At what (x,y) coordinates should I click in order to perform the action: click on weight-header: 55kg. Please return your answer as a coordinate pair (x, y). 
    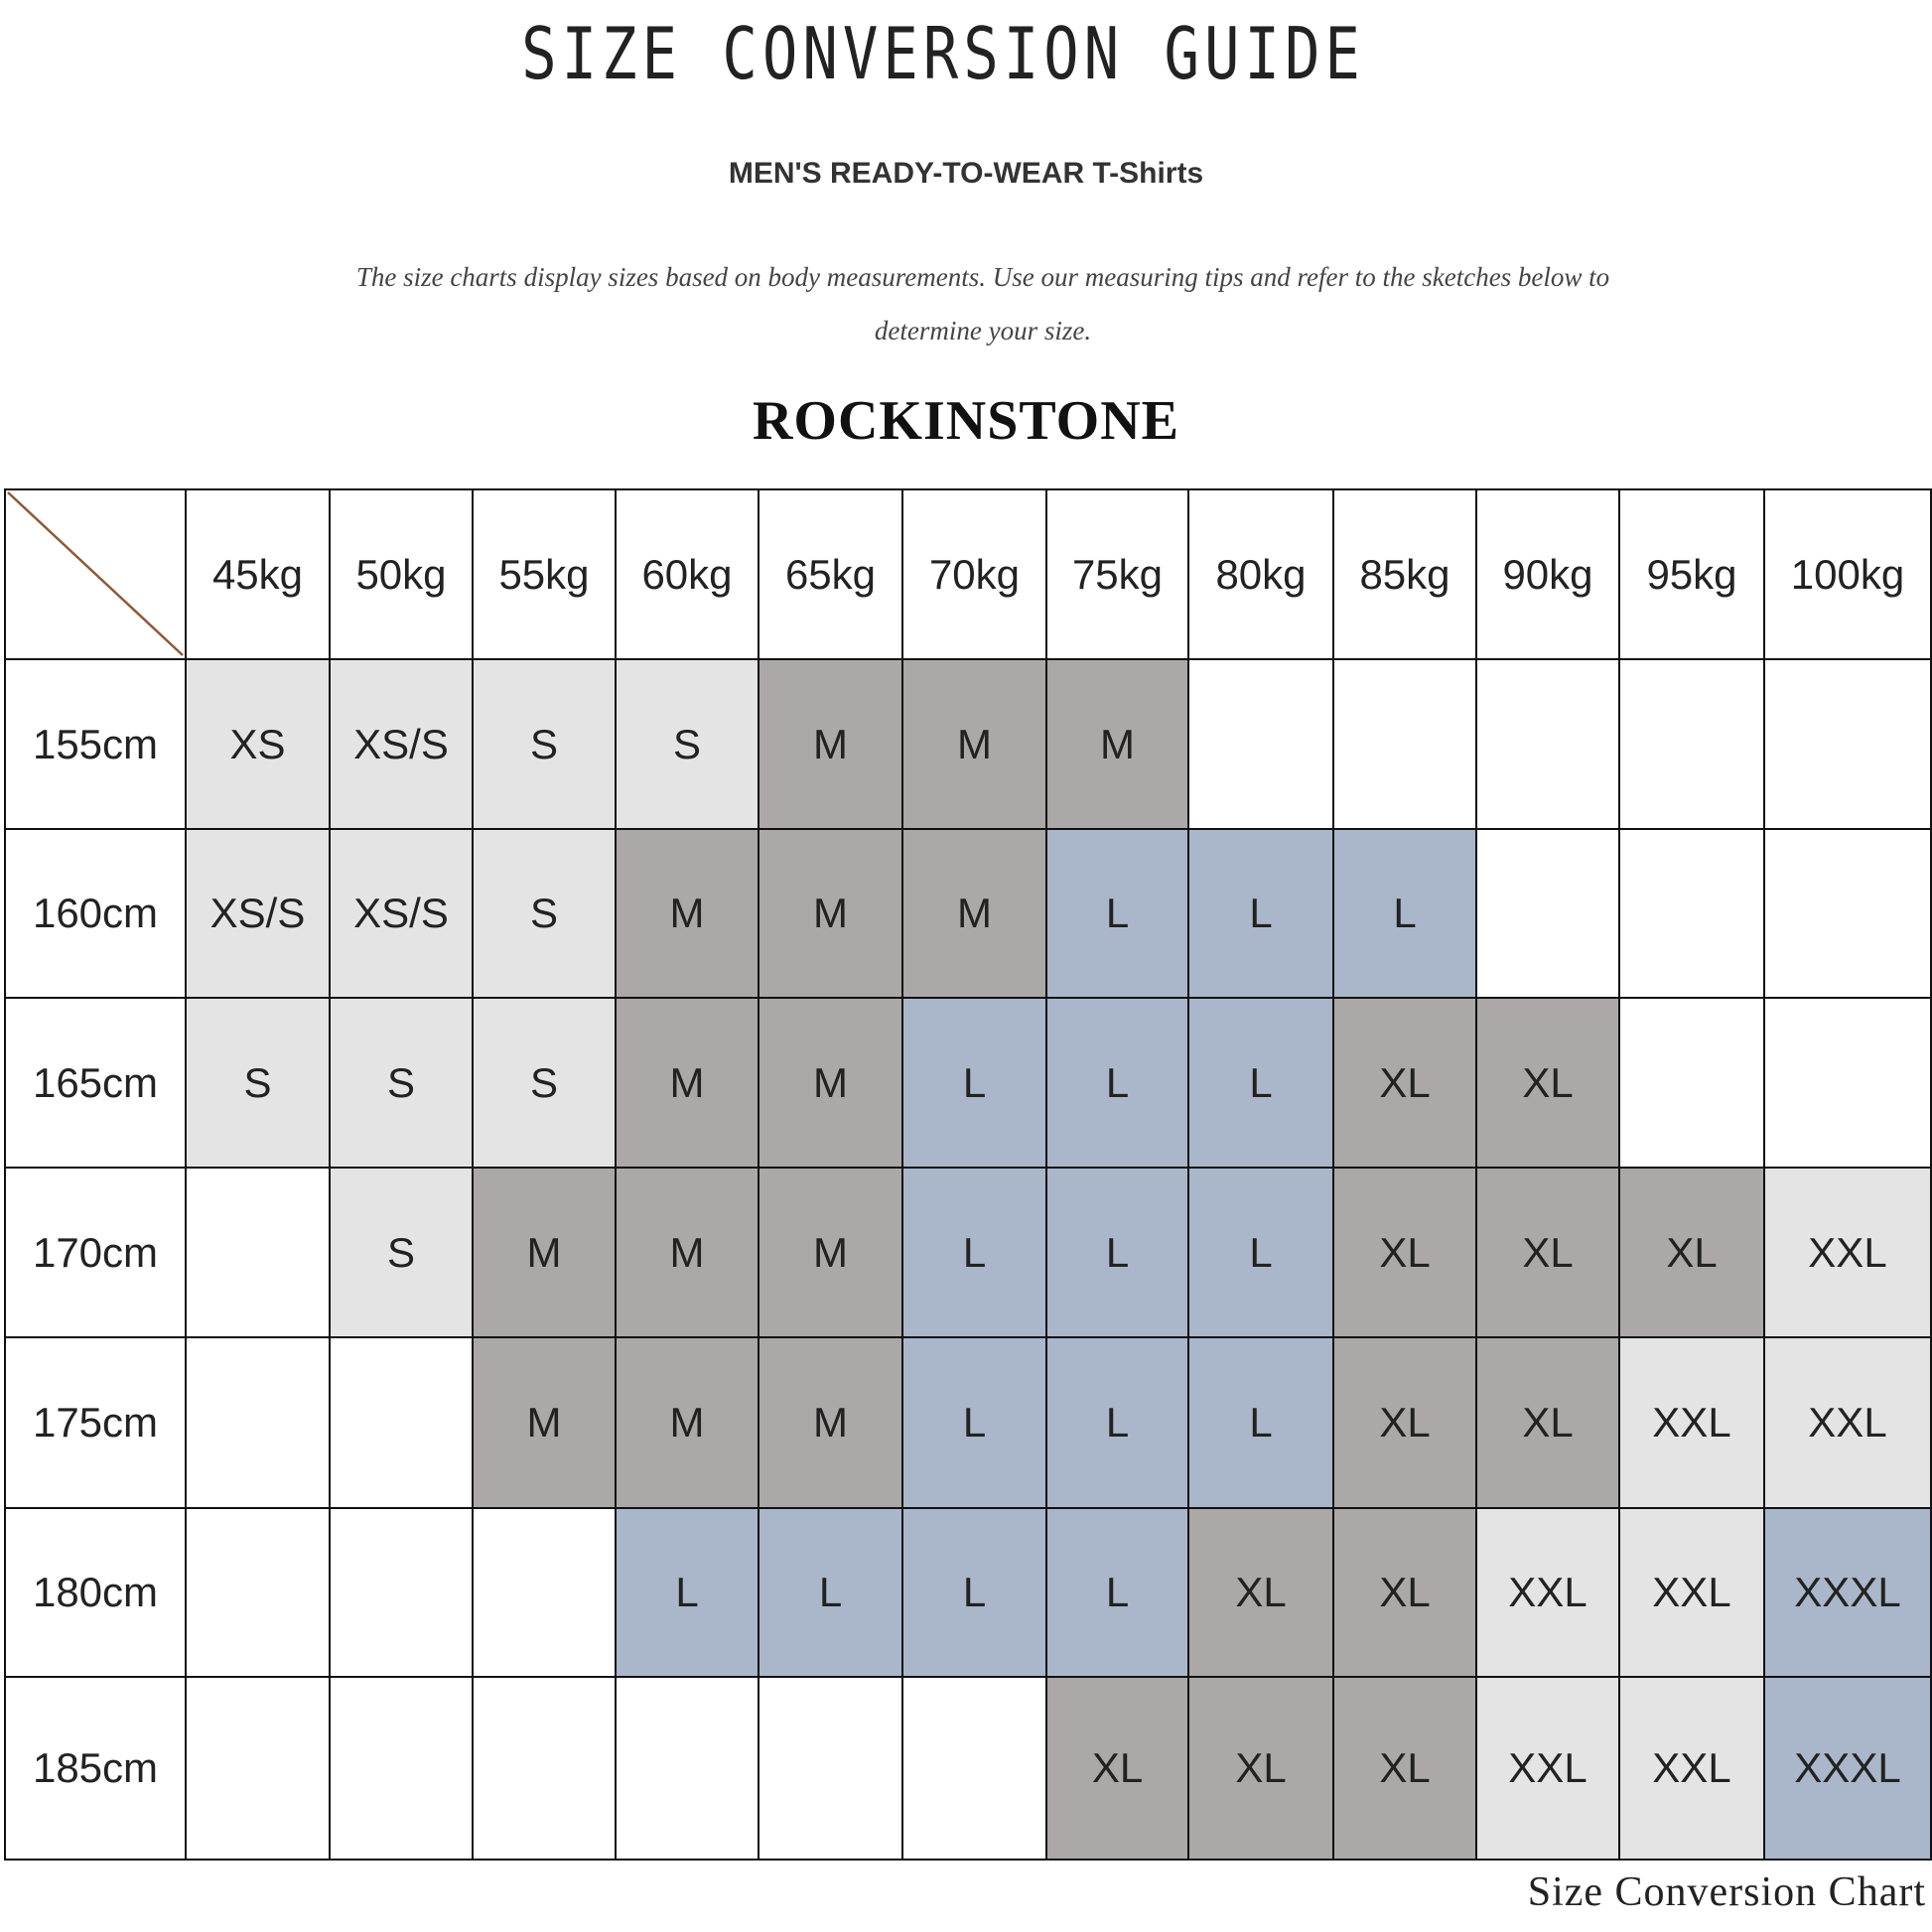
    Looking at the image, I should click on (545, 574).